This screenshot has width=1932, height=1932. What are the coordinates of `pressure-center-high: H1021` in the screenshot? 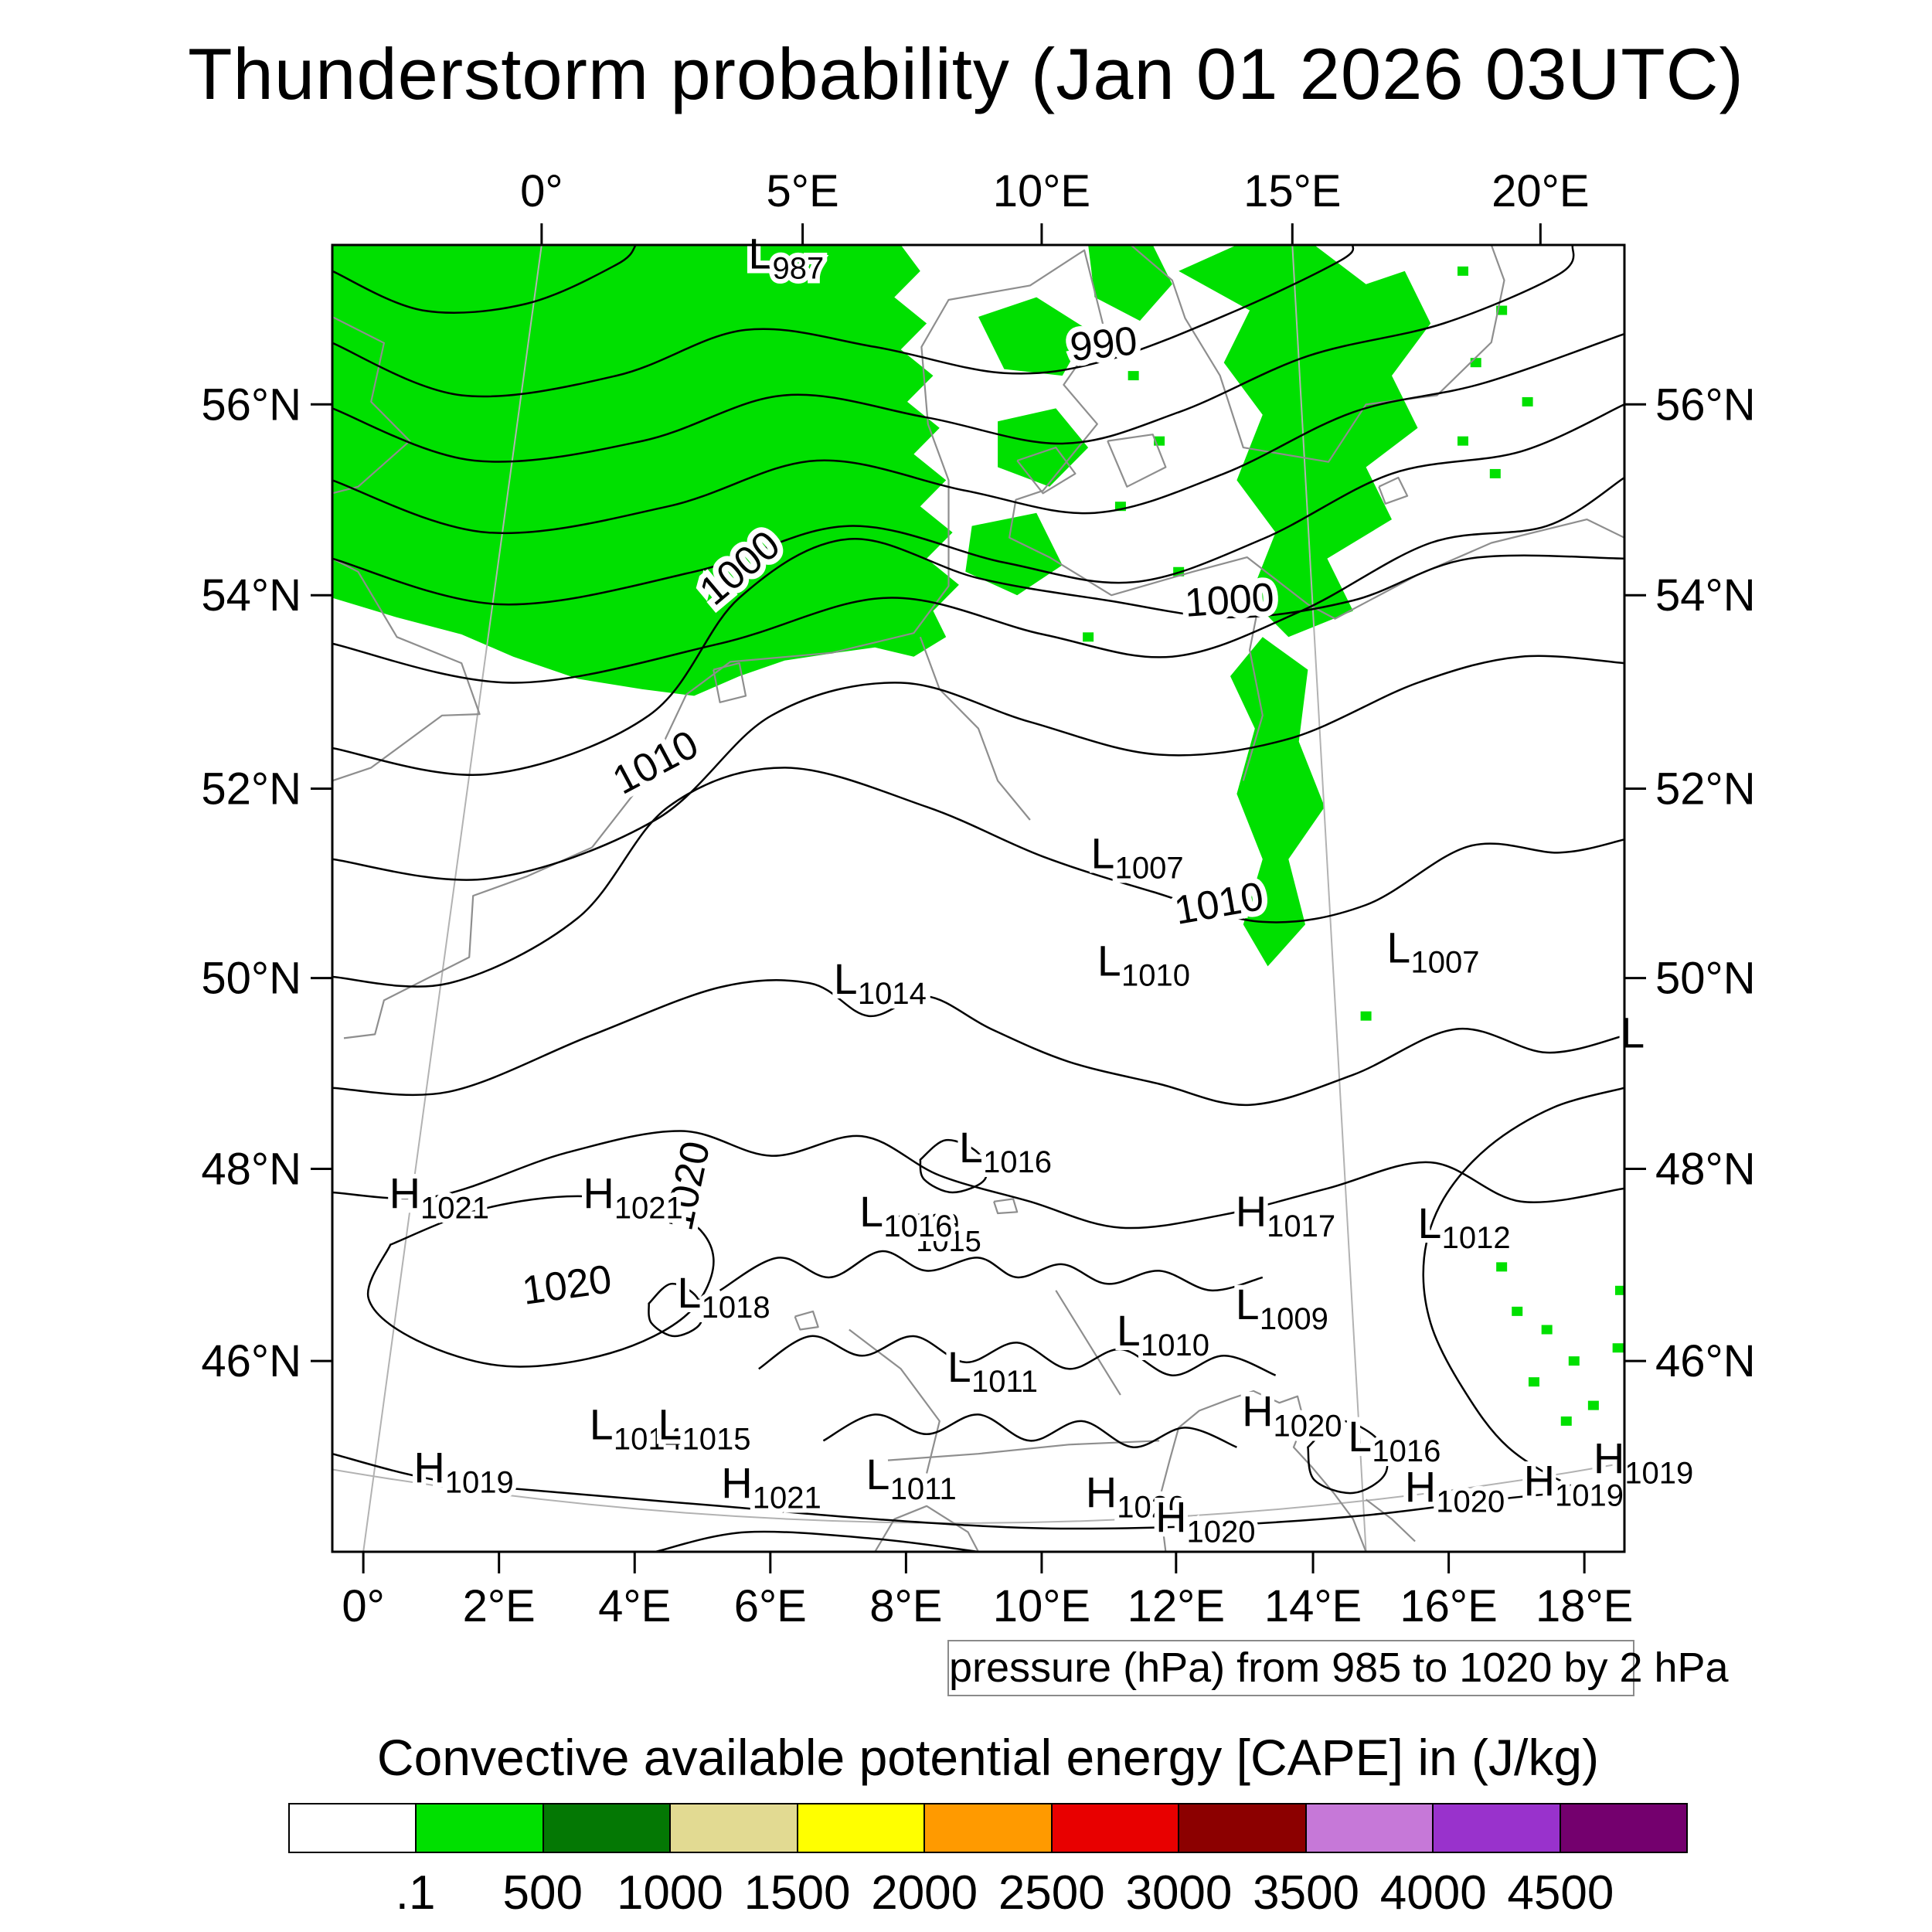 It's located at (439, 1197).